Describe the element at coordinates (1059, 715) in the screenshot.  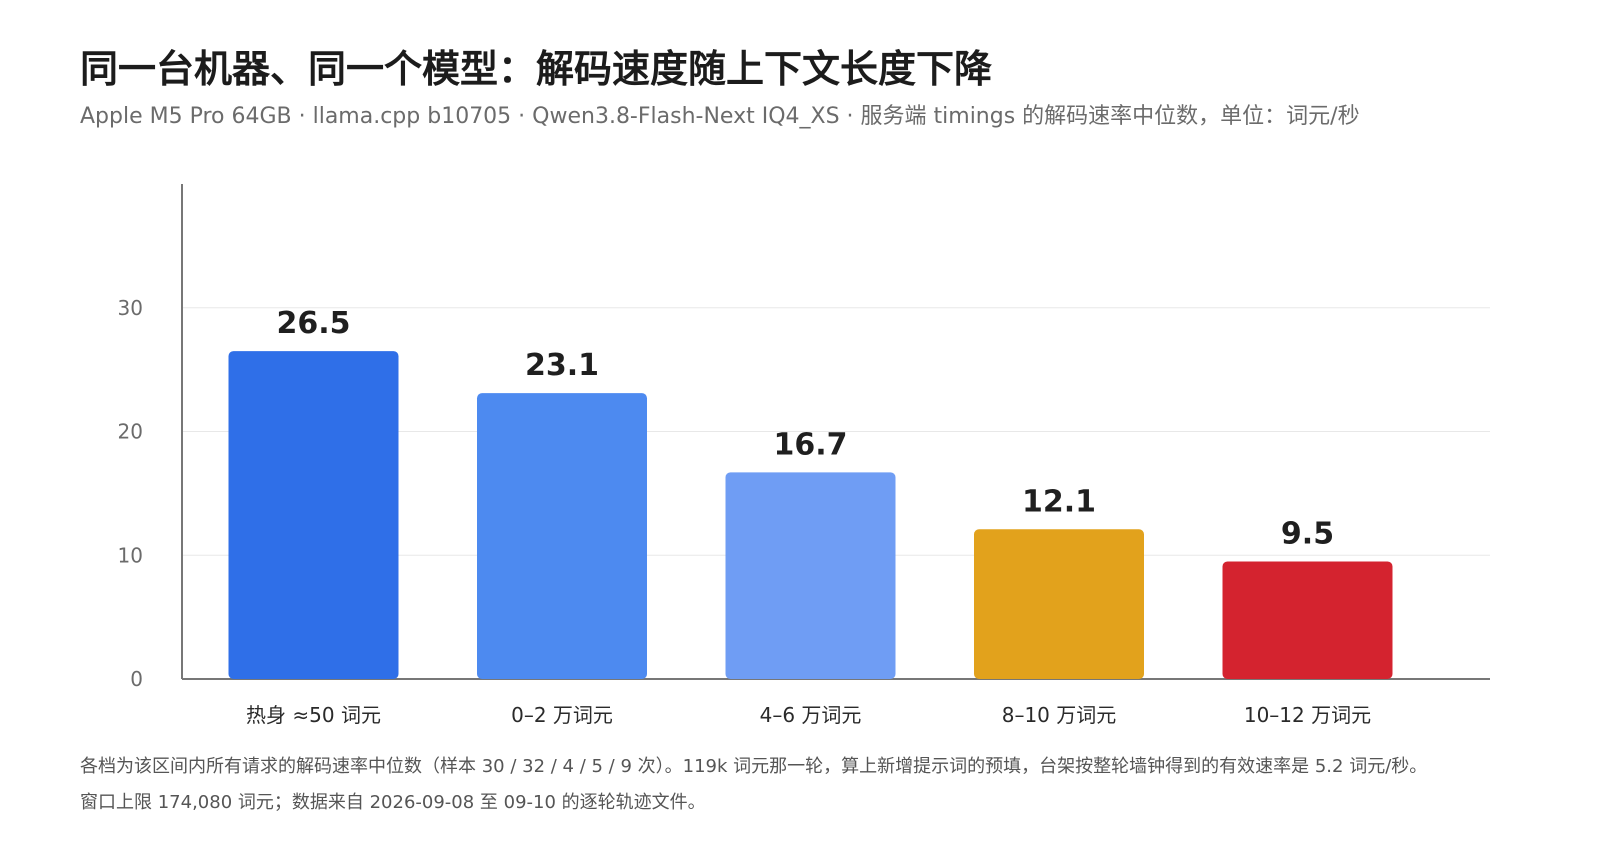
I see `x-category-label: 8–10 万词元` at that location.